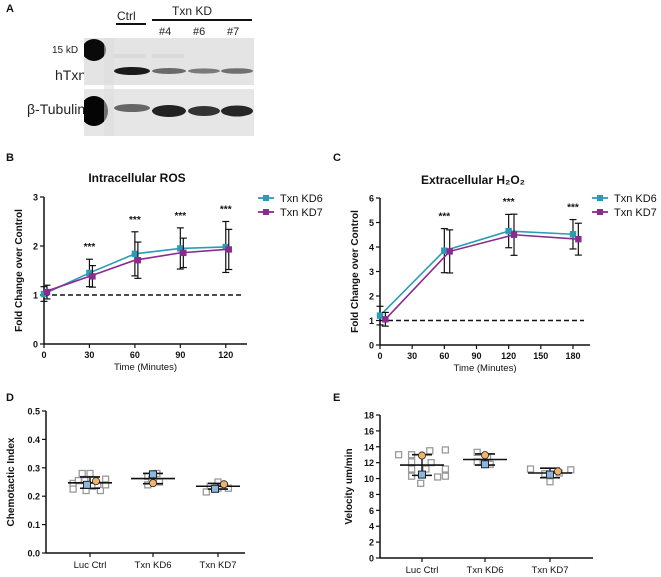 The image size is (661, 577). I want to click on chart-d-y-tick-label: 0.2, so click(33, 497).